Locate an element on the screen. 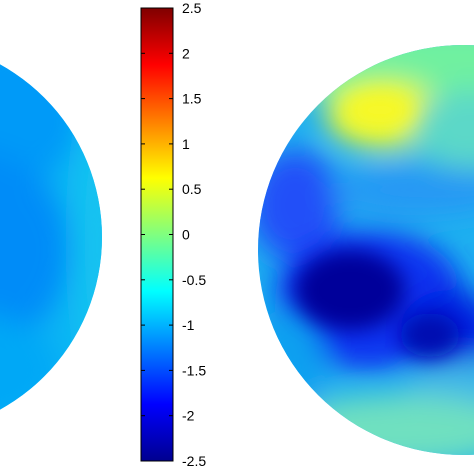  right-map-bottom-rim is located at coordinates (377, 425).